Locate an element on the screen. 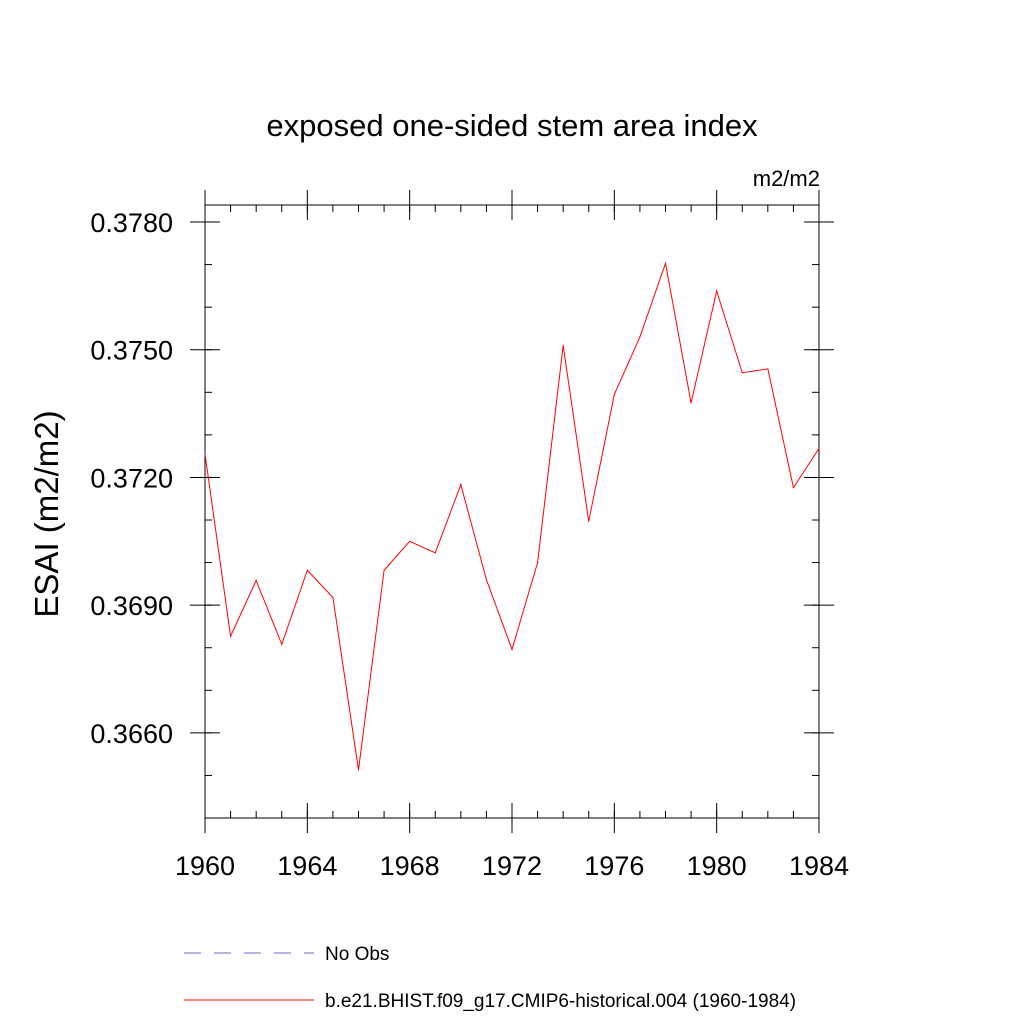 The height and width of the screenshot is (1024, 1024). x-tick-label: 1980 is located at coordinates (717, 866).